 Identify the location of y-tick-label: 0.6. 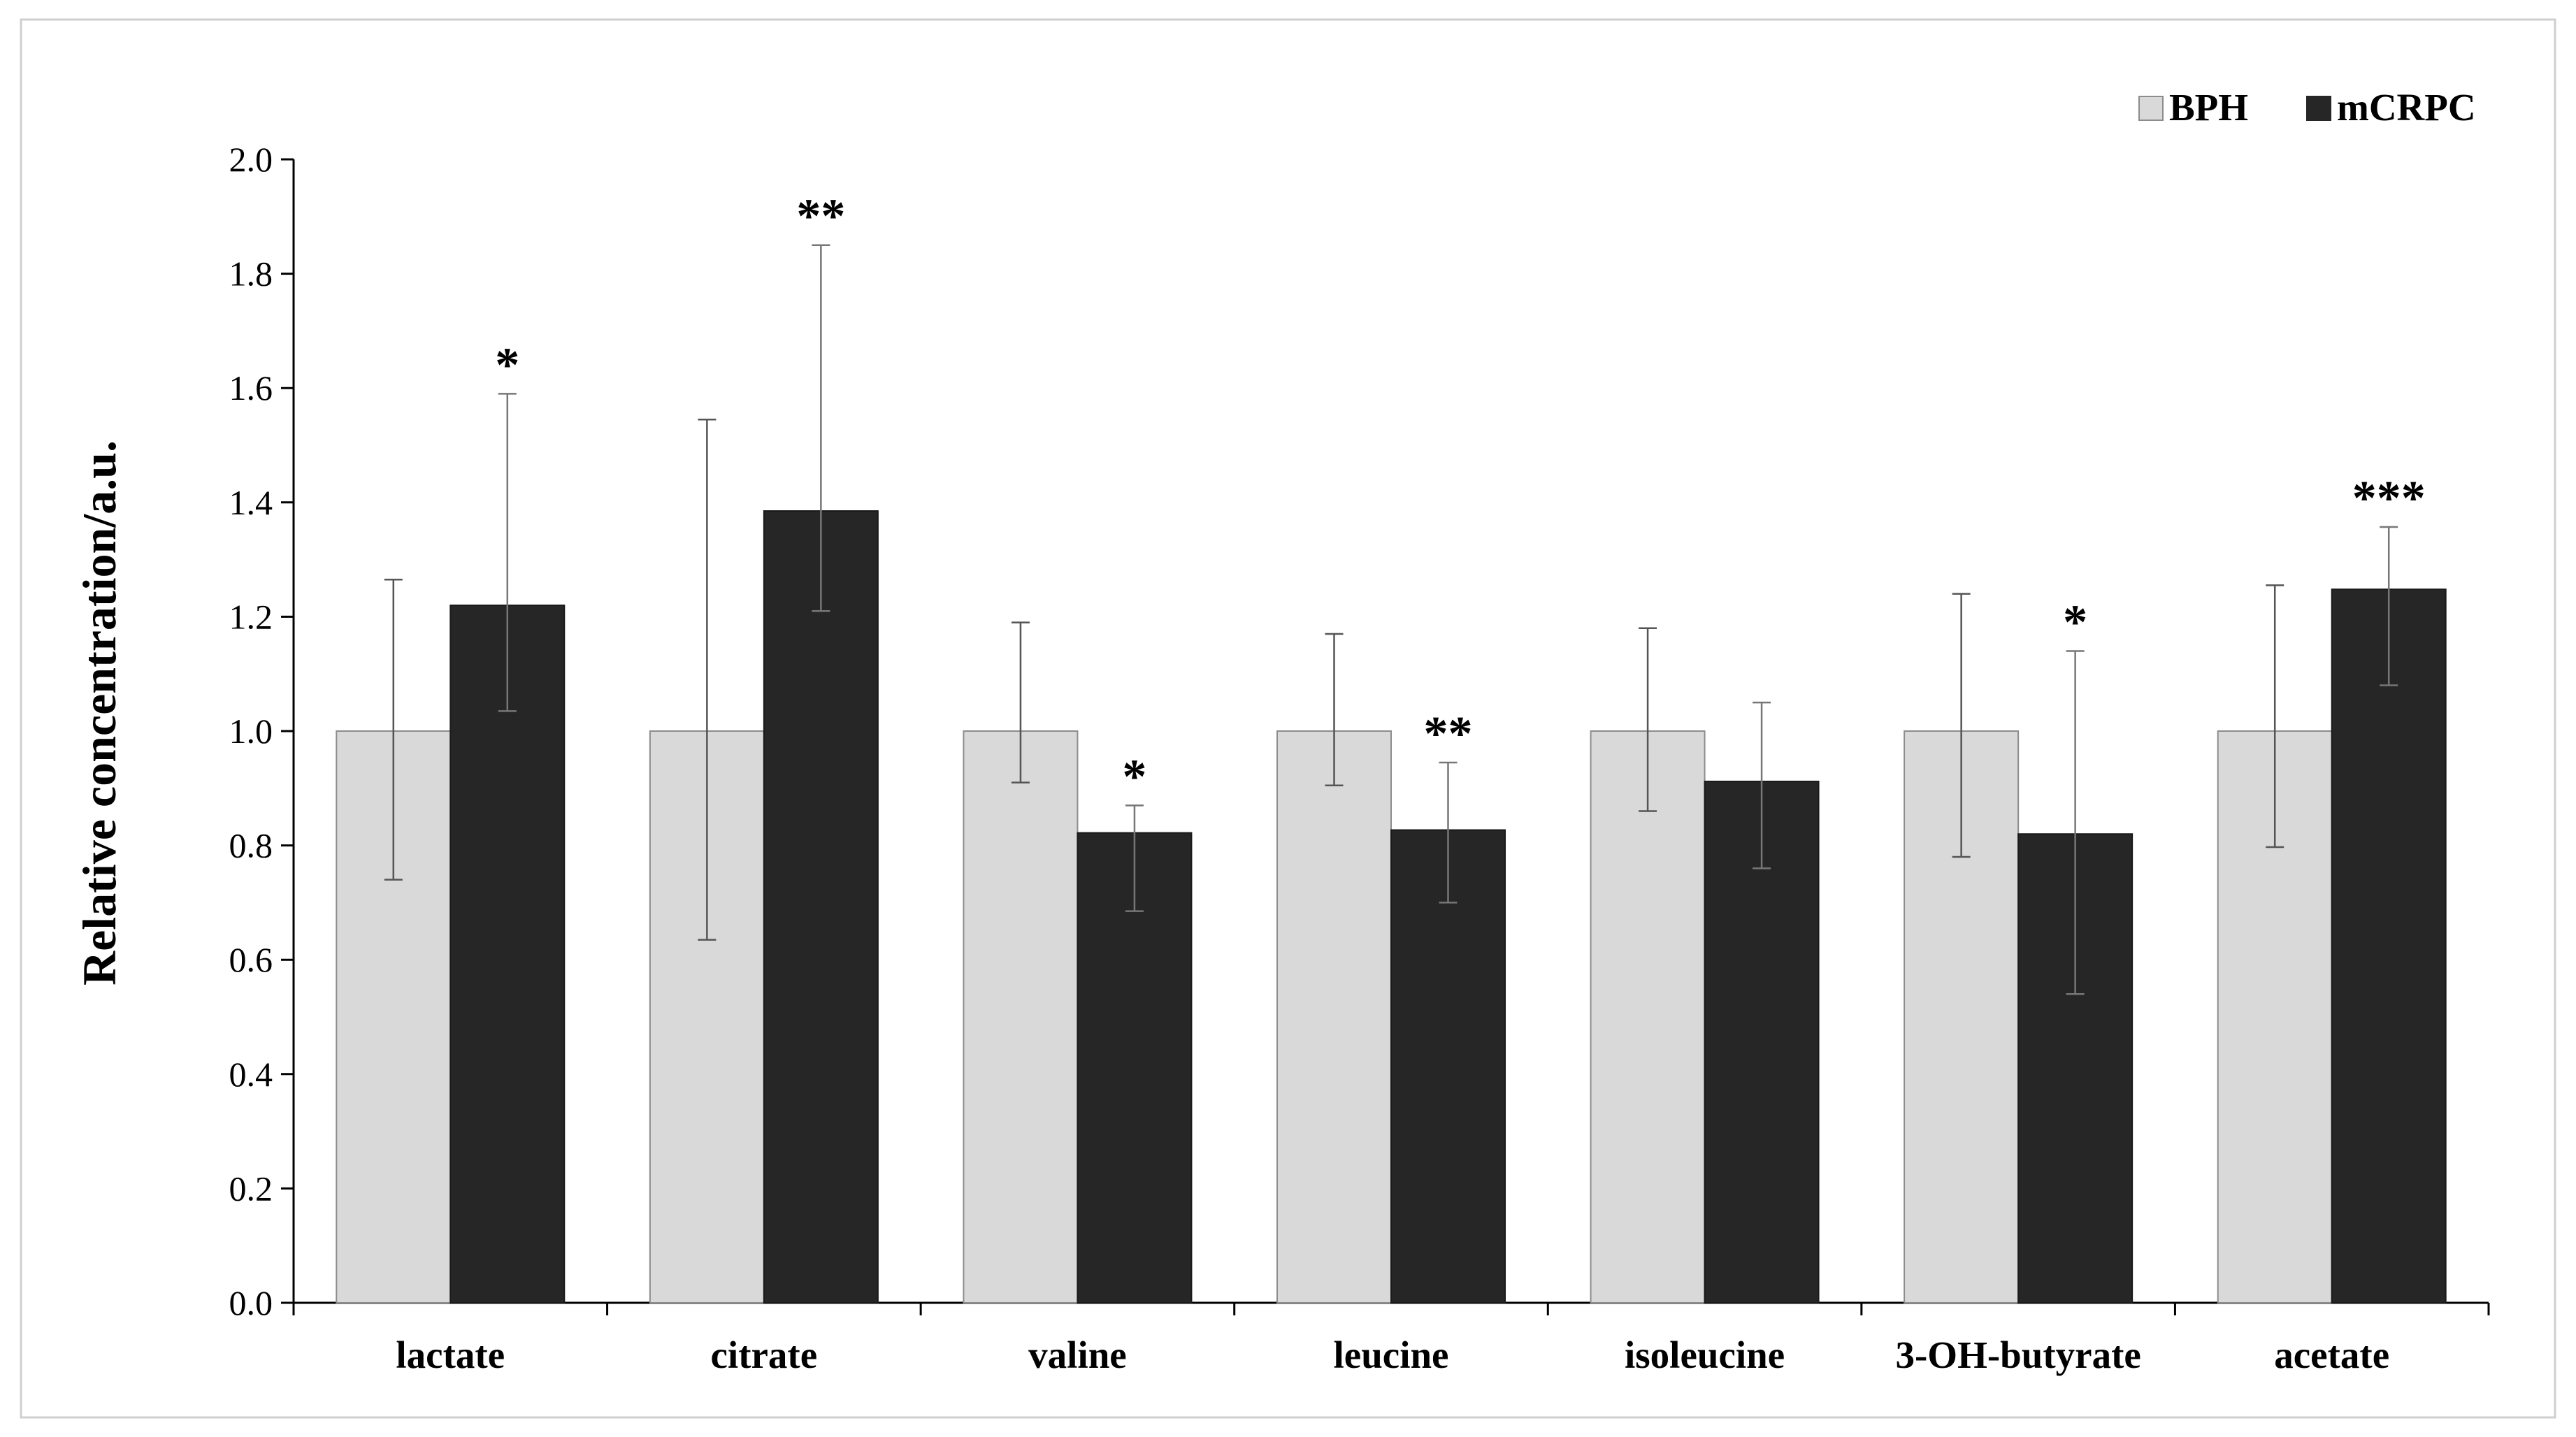
(251, 959).